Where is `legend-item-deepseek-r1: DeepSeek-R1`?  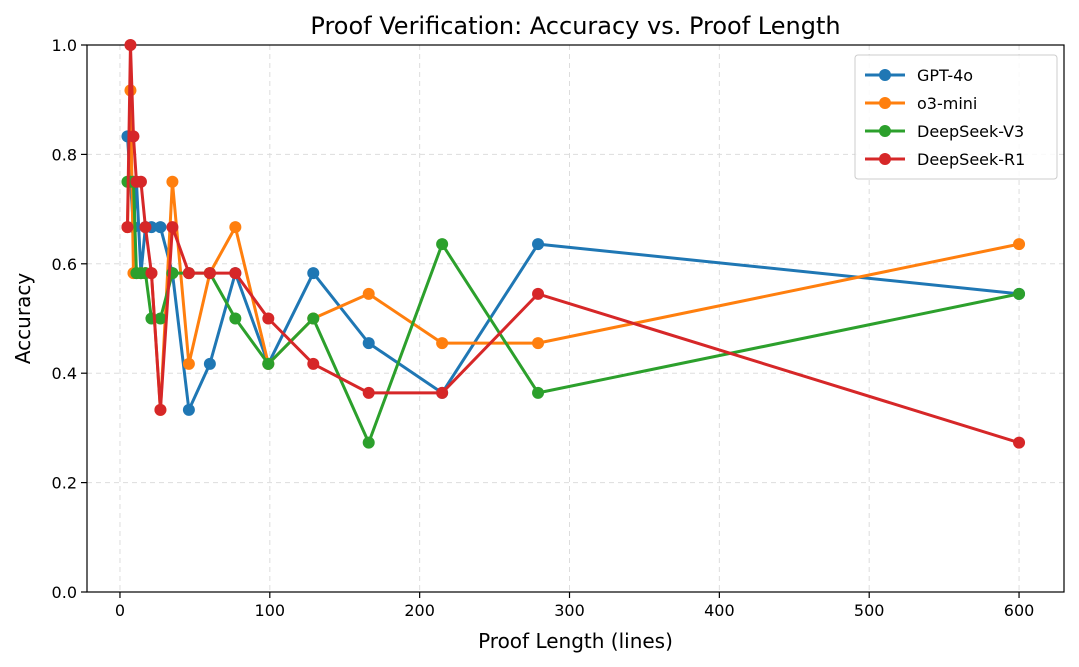
legend-item-deepseek-r1: DeepSeek-R1 is located at coordinates (945, 159).